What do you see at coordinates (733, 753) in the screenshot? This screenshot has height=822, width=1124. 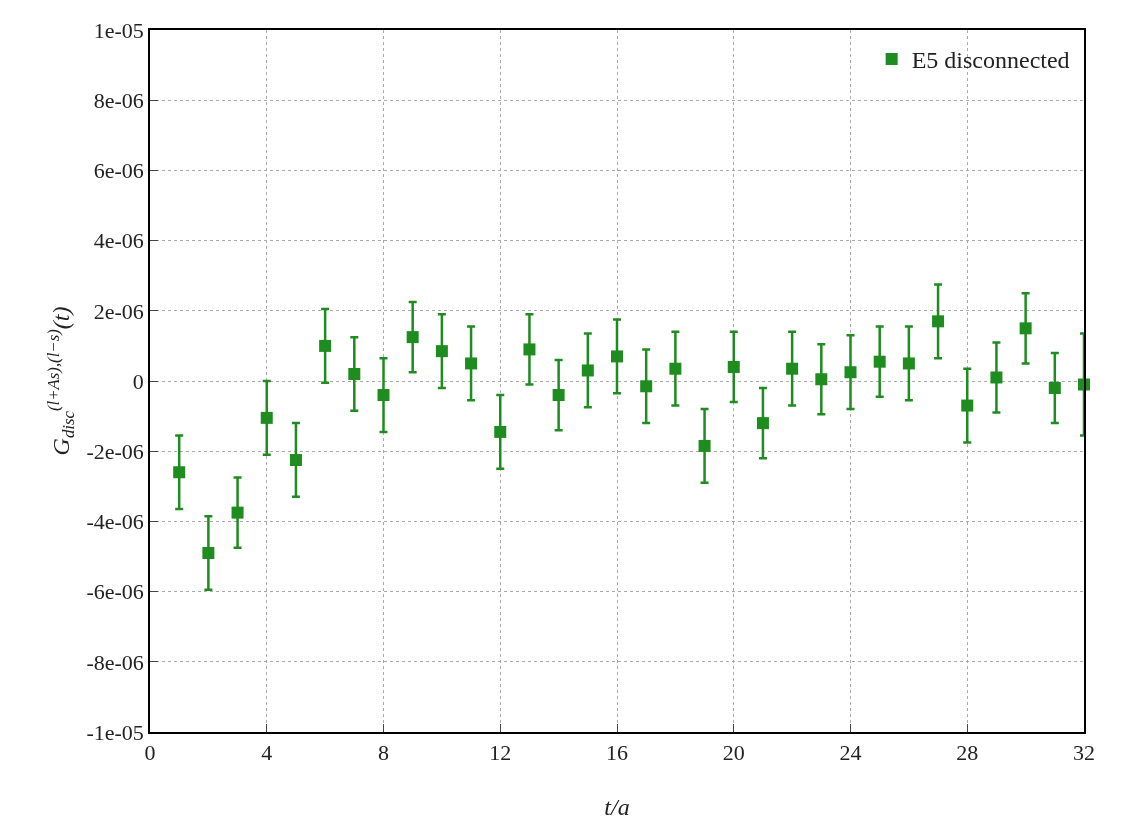 I see `x-tick-label: 20` at bounding box center [733, 753].